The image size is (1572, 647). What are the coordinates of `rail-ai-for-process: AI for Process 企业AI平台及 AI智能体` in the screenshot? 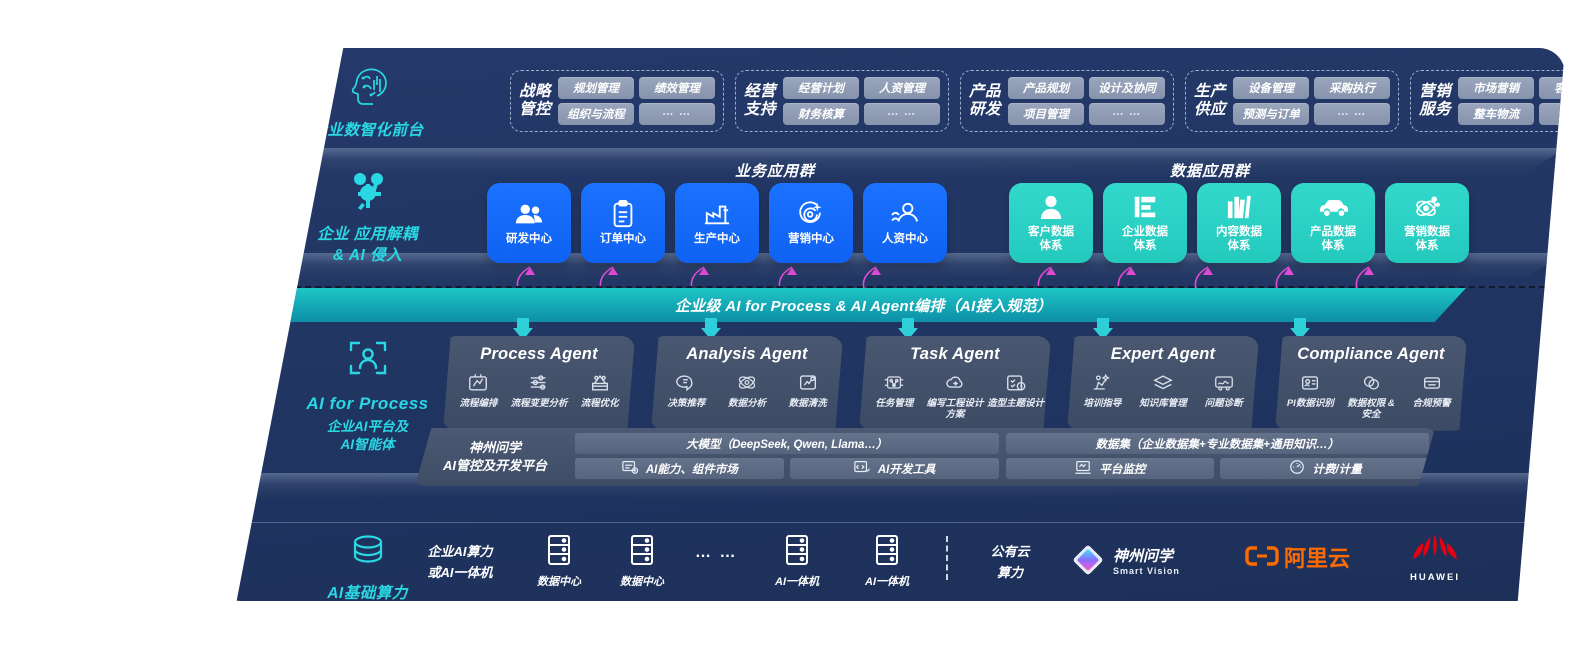 It's located at (367, 395).